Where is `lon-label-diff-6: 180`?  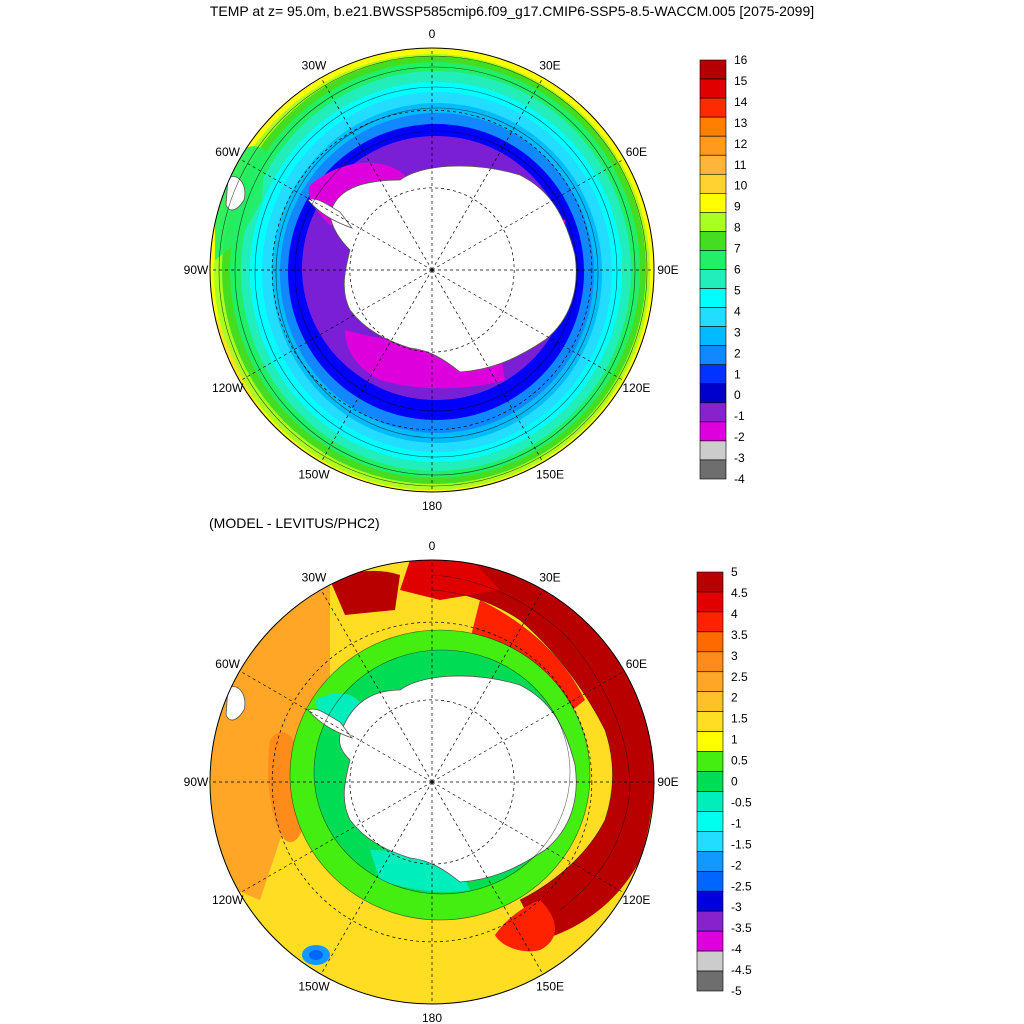
lon-label-diff-6: 180 is located at coordinates (432, 1017).